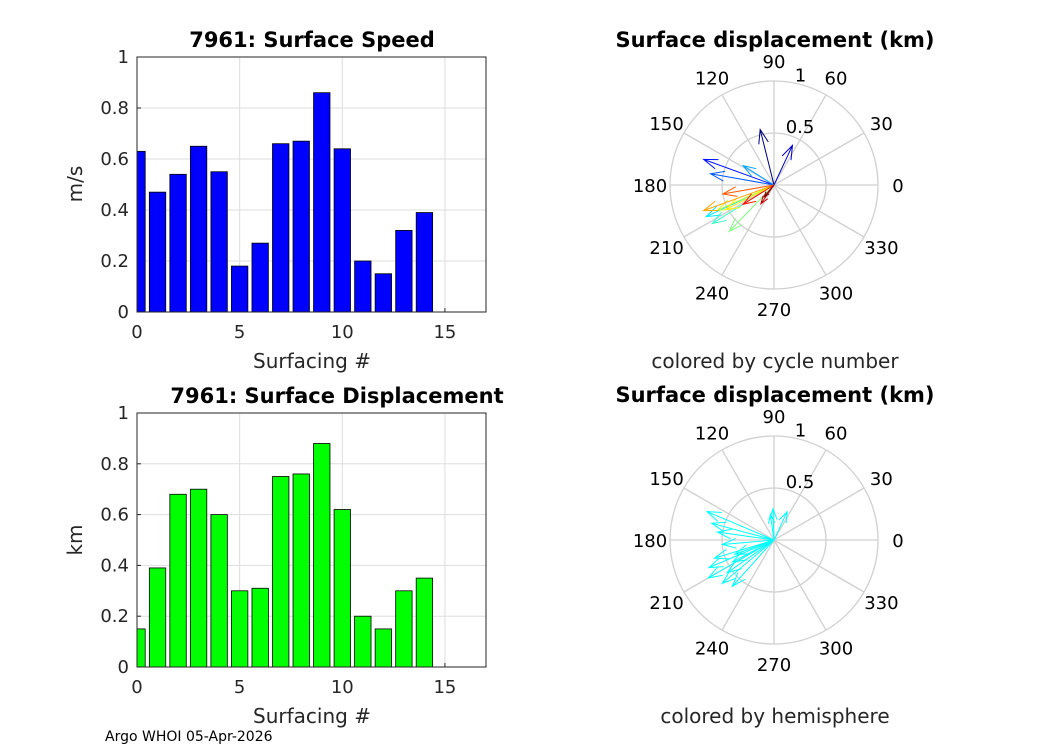  I want to click on y-tick-label: 0.6, so click(114, 159).